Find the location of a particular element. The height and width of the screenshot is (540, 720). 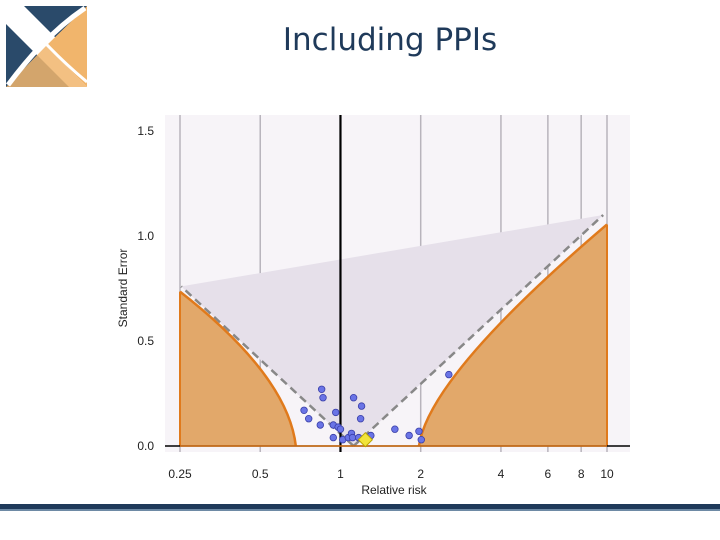

left-significance-region is located at coordinates (238, 368).